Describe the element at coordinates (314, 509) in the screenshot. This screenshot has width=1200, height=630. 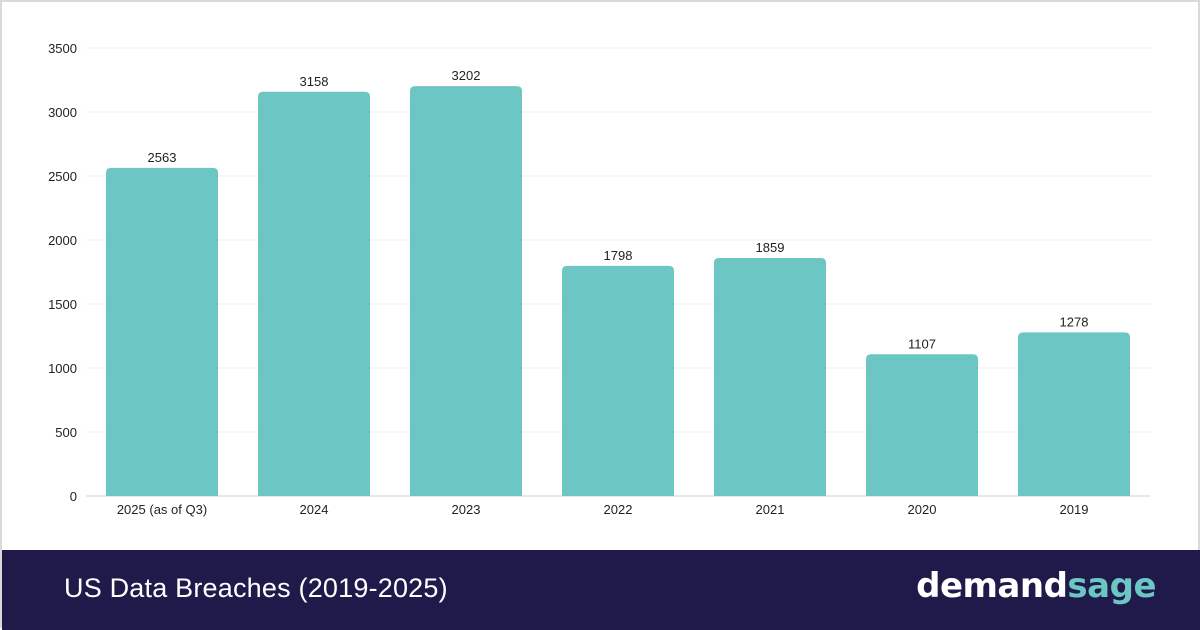
I see `x-tick-label: 2024` at that location.